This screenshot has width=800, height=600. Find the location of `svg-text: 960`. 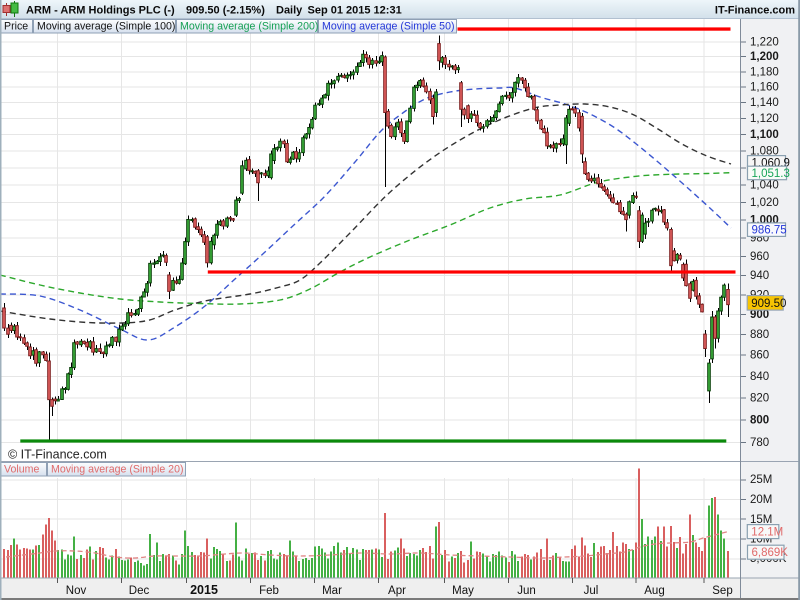

svg-text: 960 is located at coordinates (759, 257).